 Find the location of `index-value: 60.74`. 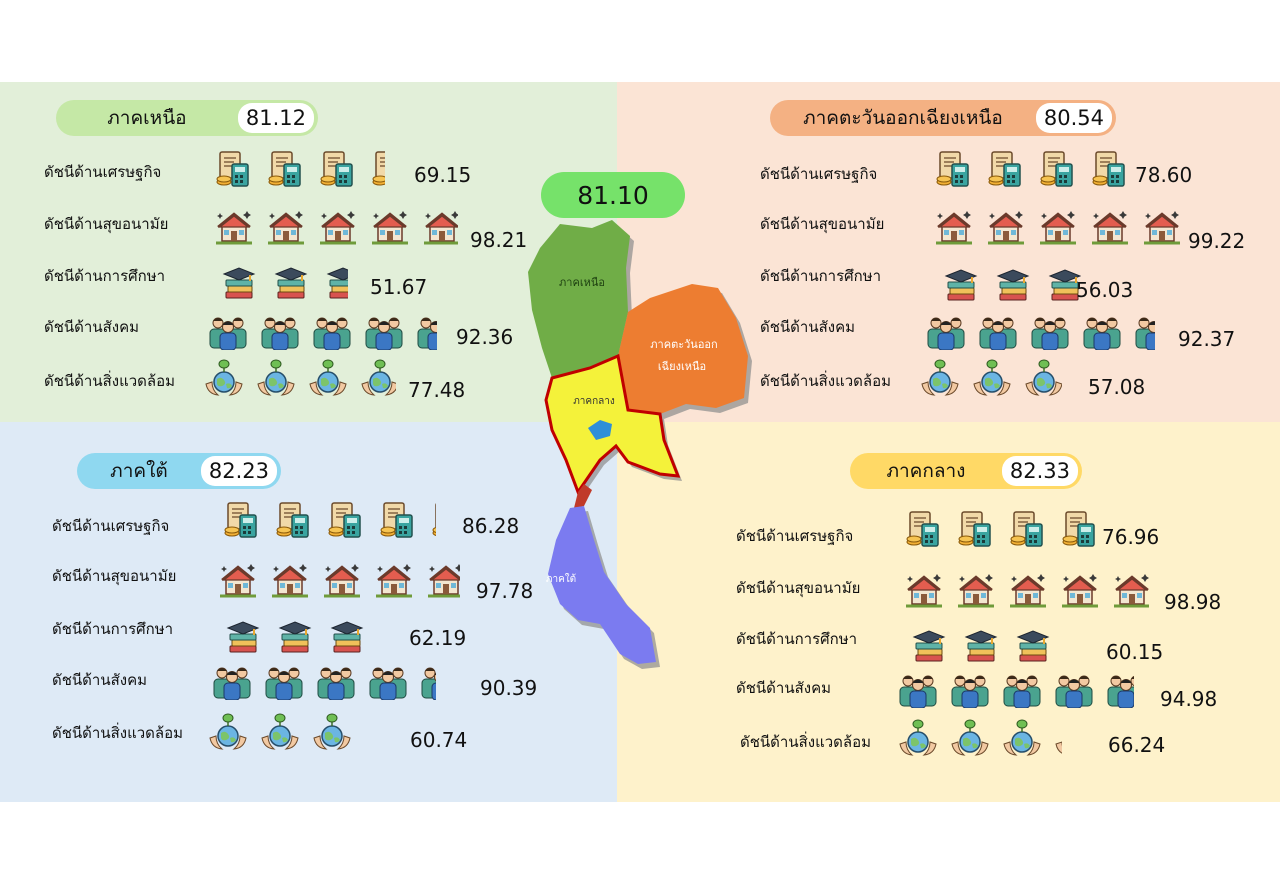

index-value: 60.74 is located at coordinates (439, 740).